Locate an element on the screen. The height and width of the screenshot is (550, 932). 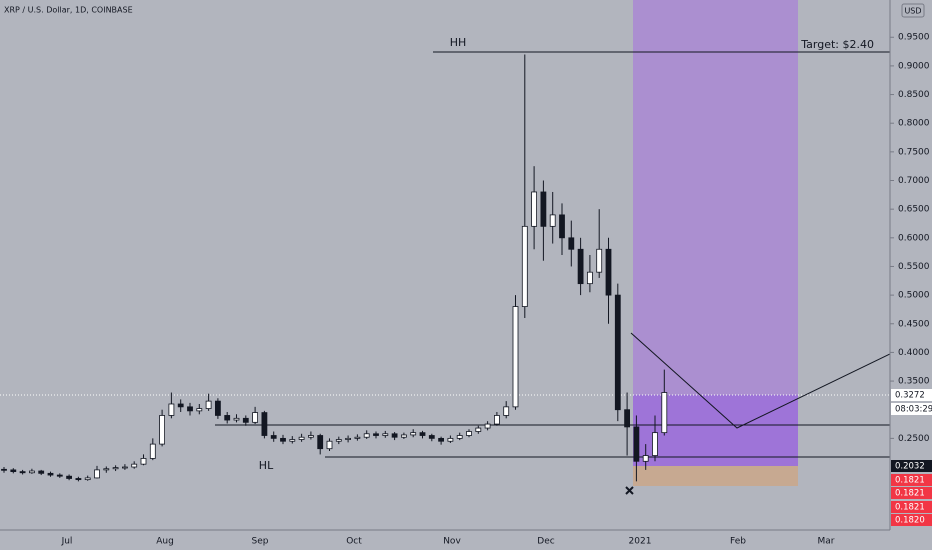
profit-zone-filled is located at coordinates (715, 430).